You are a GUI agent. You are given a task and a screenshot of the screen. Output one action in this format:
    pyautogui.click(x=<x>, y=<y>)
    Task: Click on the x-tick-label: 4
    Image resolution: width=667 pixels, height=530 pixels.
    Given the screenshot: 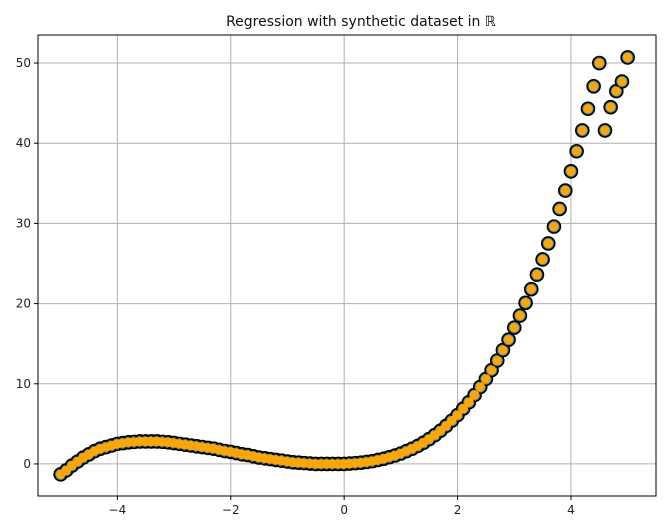 What is the action you would take?
    pyautogui.click(x=571, y=510)
    